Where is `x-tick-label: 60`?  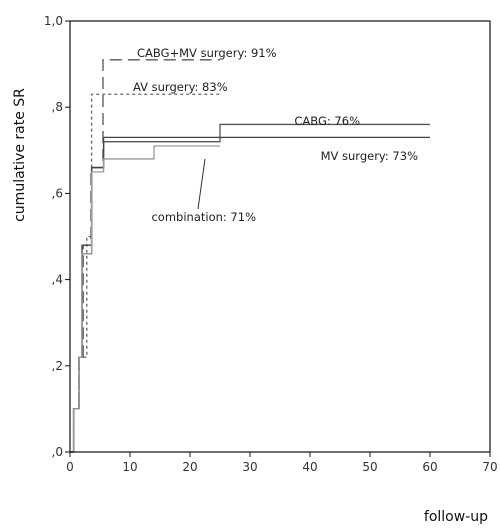
x-tick-label: 60 is located at coordinates (429, 467).